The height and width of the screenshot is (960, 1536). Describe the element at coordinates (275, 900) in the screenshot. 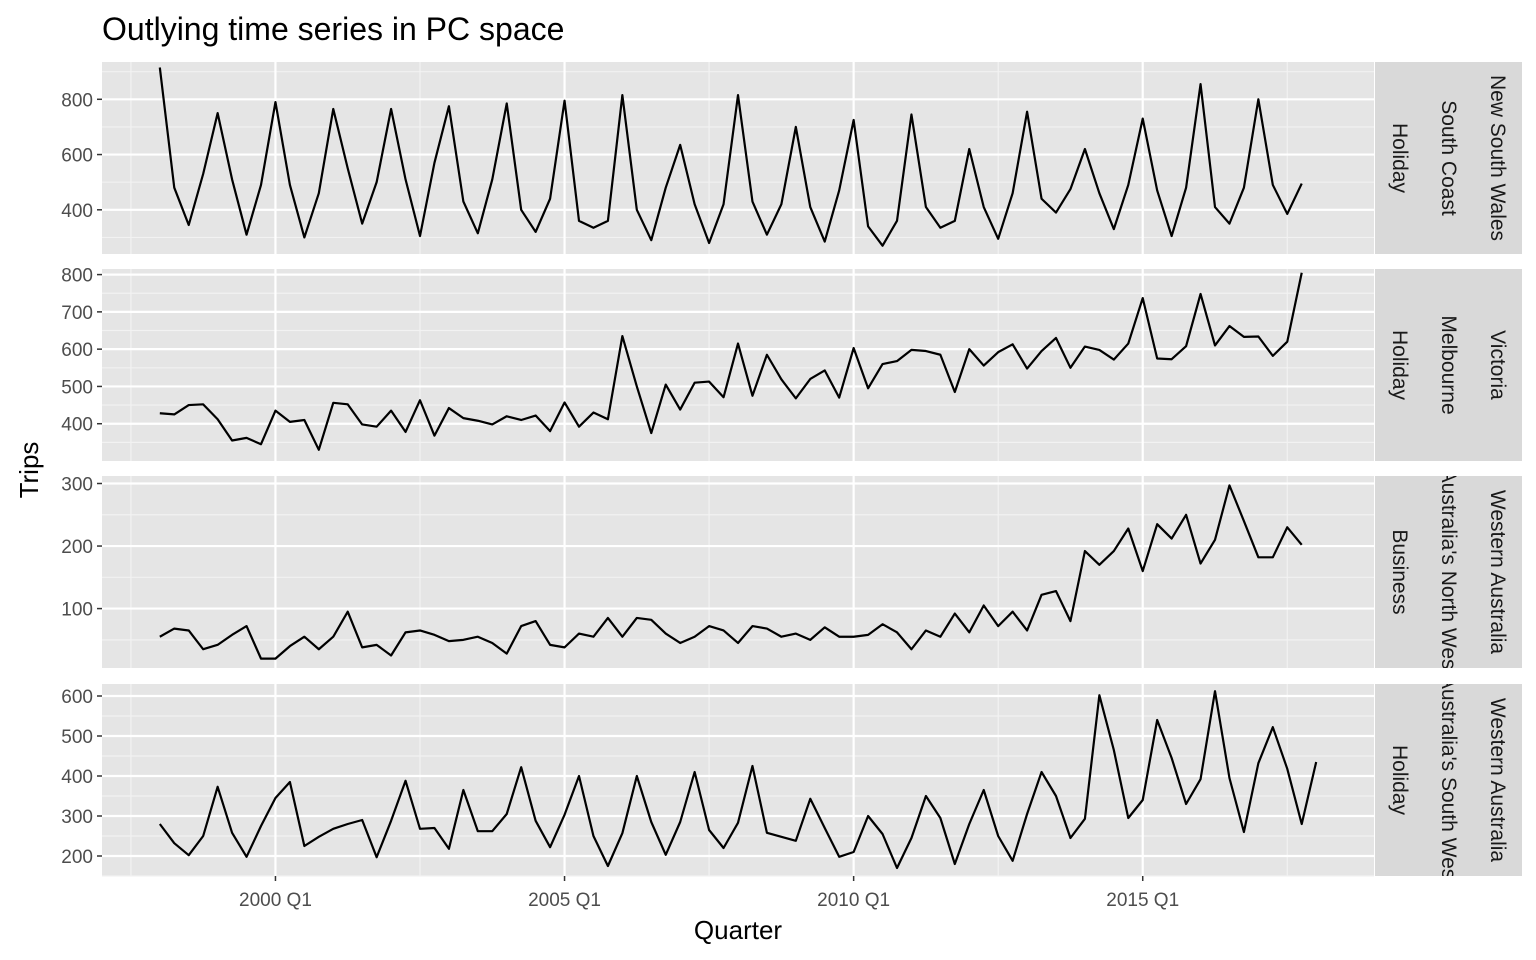

I see `x-tick-label: 2000 Q1` at that location.